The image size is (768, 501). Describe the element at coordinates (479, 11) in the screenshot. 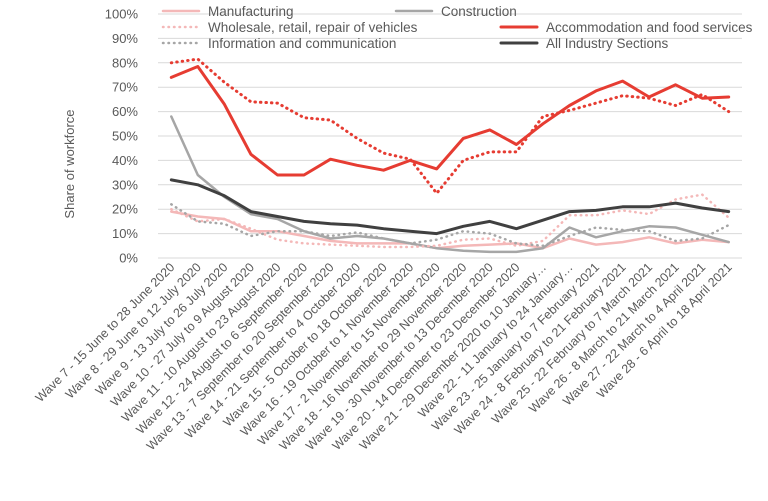

I see `legend-label: Construction` at that location.